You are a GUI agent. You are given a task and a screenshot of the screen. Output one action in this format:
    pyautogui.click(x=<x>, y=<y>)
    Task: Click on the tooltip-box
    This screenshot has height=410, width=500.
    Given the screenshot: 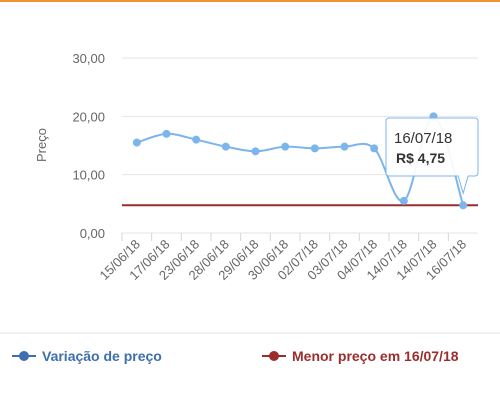 What is the action you would take?
    pyautogui.click(x=432, y=156)
    